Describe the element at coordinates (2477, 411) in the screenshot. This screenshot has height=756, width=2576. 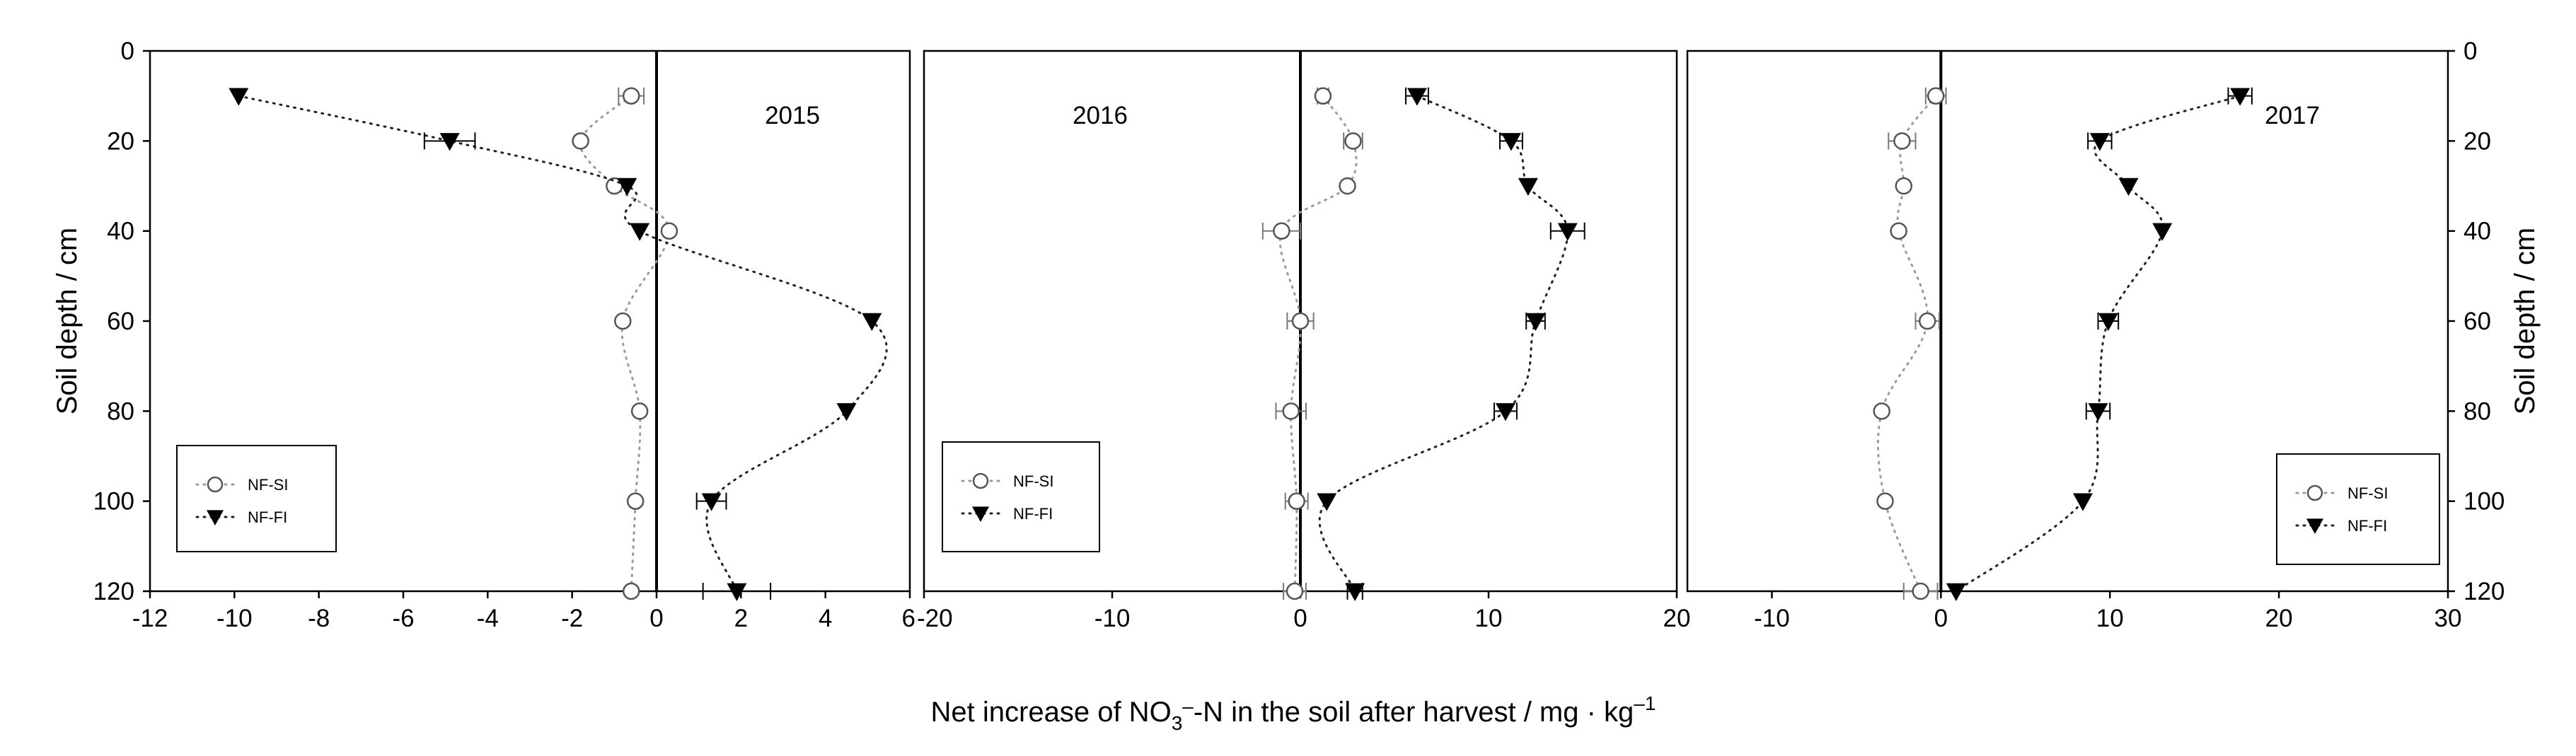
I see `y-tick-label: 80` at that location.